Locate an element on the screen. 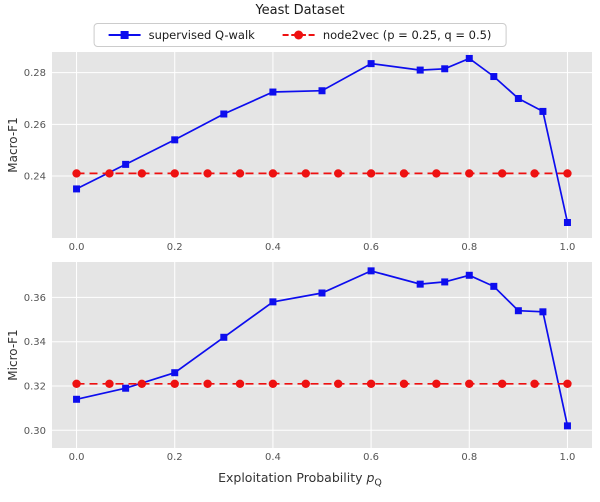  y-tick-label: 0.30 is located at coordinates (35, 431).